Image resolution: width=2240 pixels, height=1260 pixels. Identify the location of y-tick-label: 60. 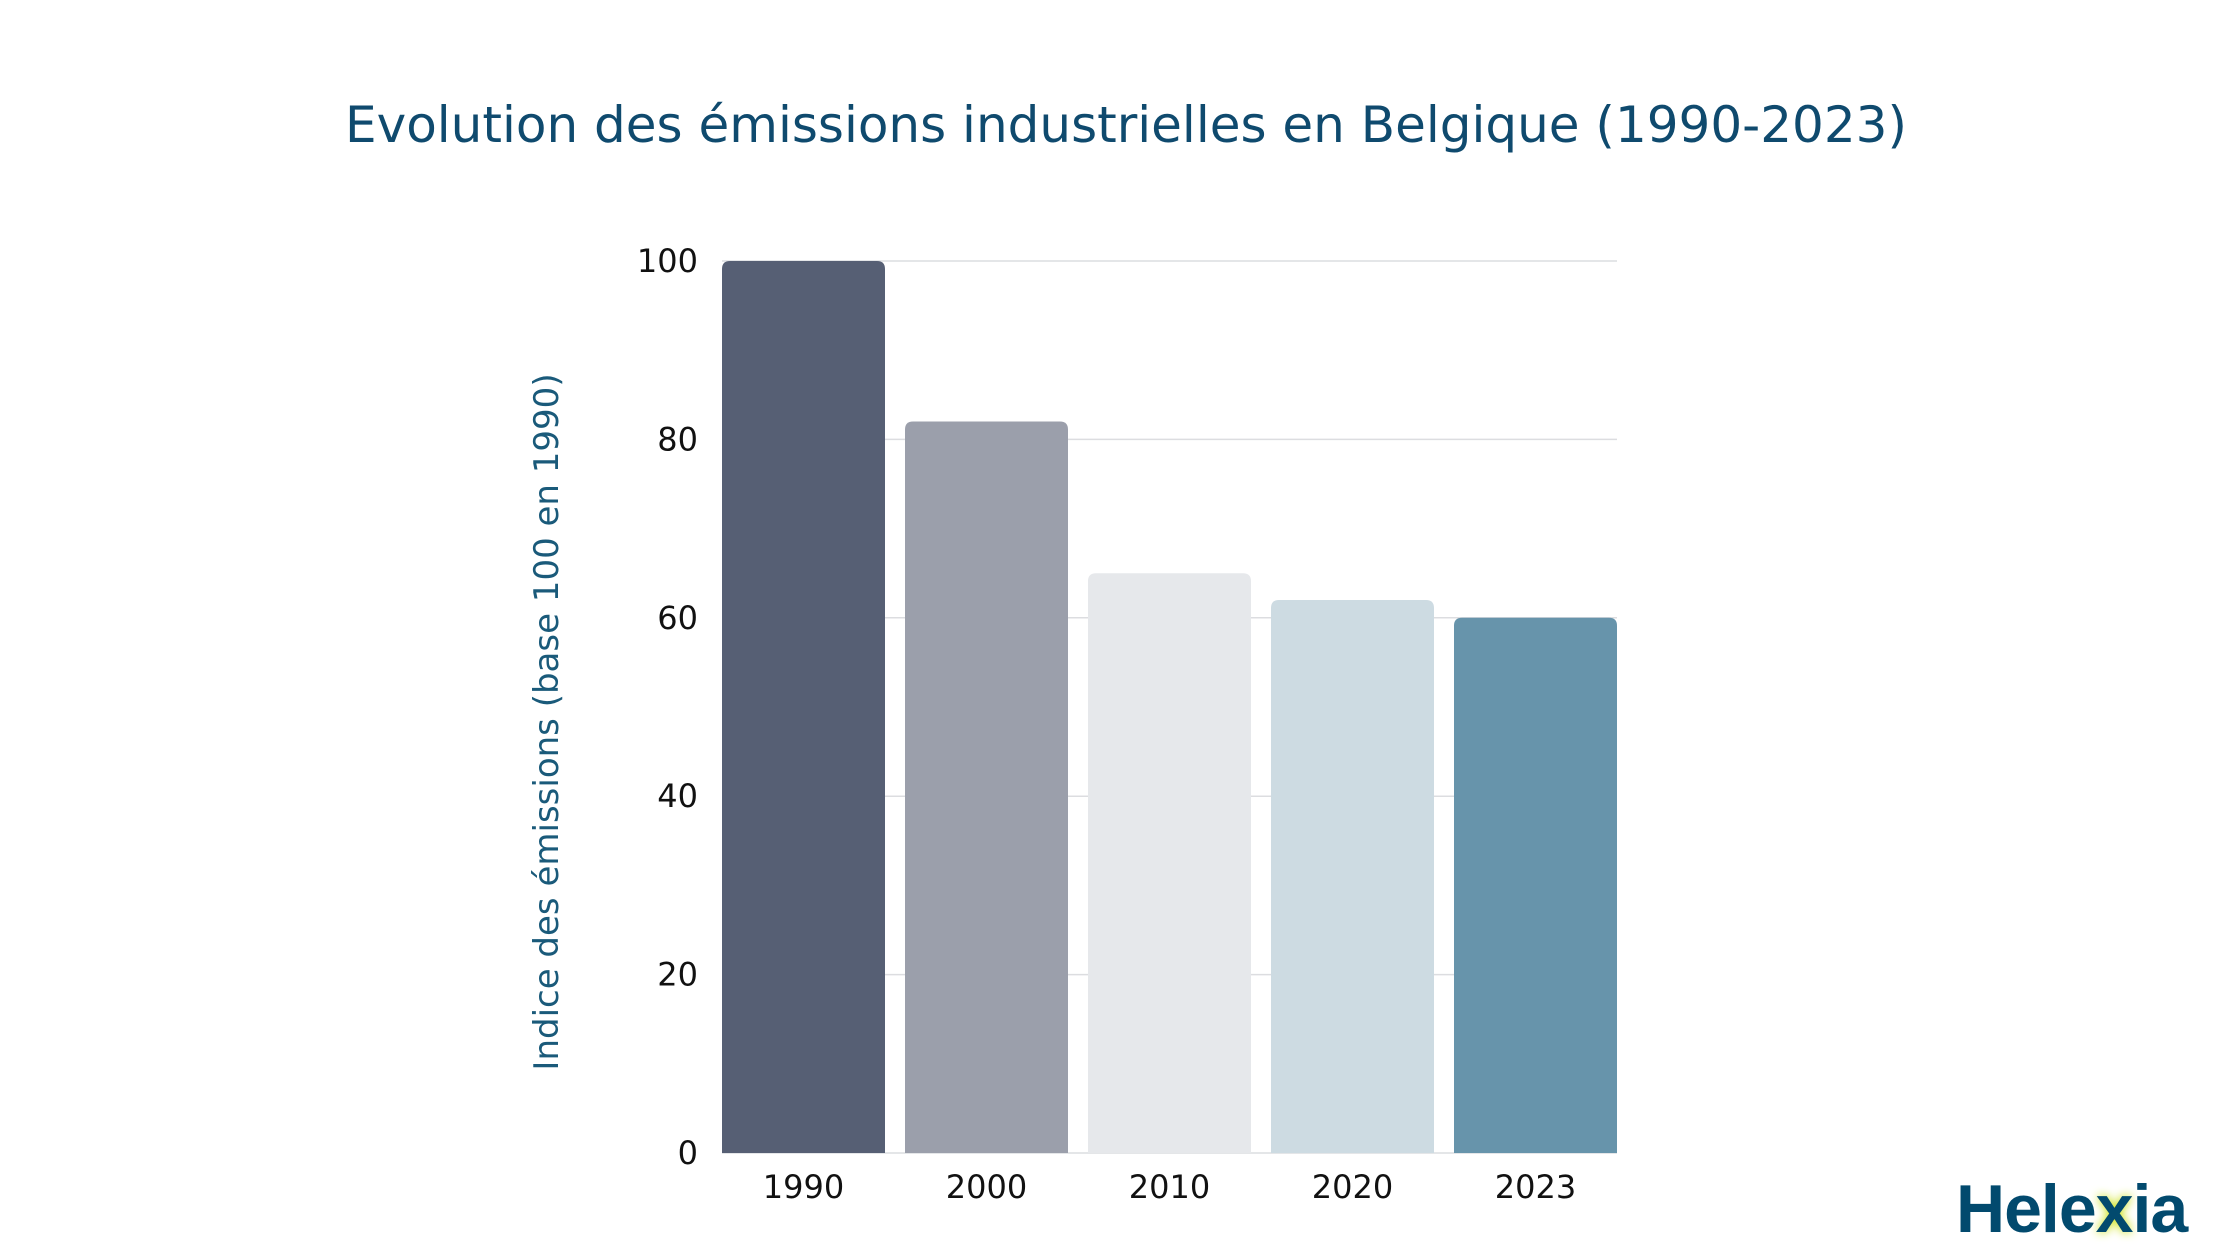
(677, 618).